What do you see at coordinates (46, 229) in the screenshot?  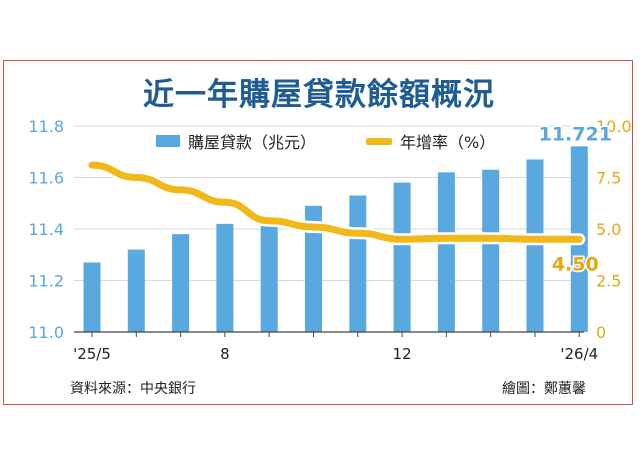 I see `left-axis-tick-label: 11.4` at bounding box center [46, 229].